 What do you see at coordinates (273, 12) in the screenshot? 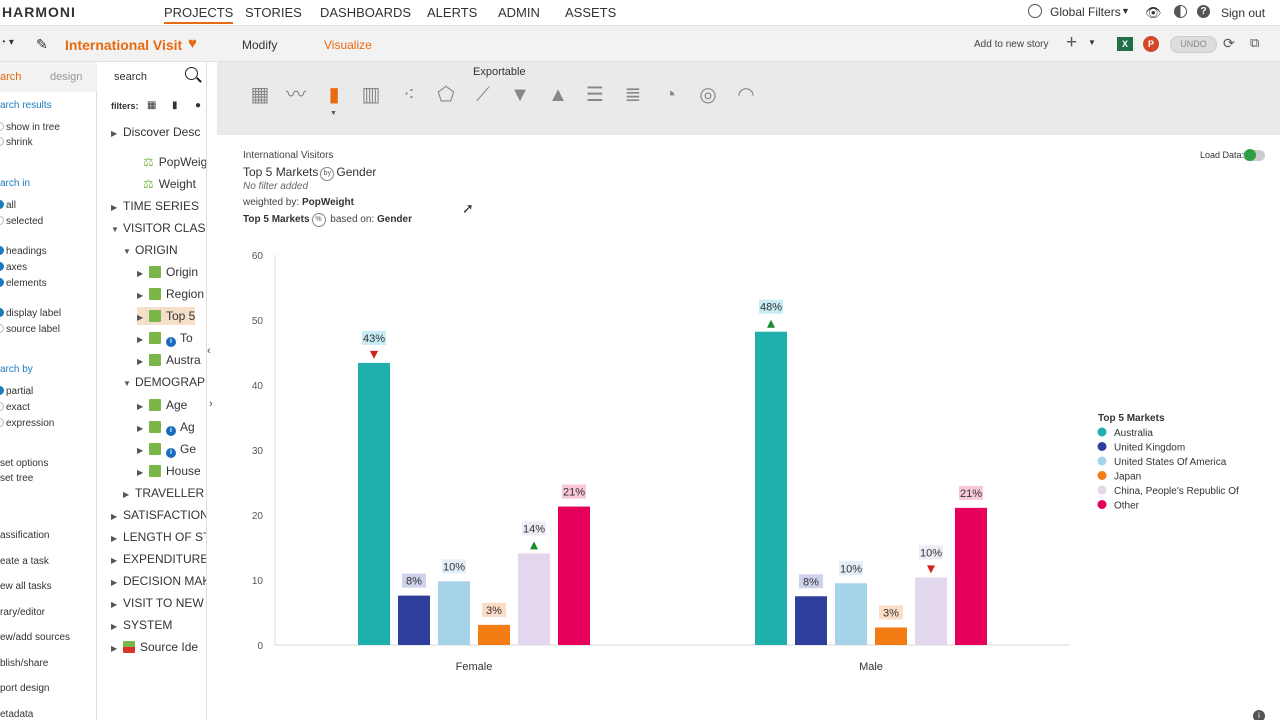
I see `nav-stories: STORIES` at bounding box center [273, 12].